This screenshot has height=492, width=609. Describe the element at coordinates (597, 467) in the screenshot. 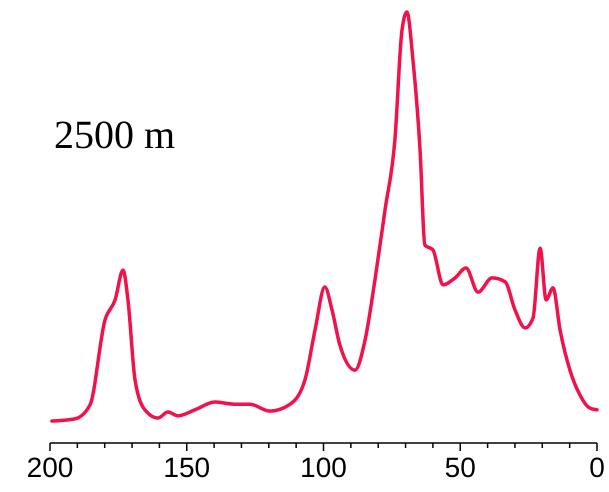

I see `x-tick-label: 0` at that location.